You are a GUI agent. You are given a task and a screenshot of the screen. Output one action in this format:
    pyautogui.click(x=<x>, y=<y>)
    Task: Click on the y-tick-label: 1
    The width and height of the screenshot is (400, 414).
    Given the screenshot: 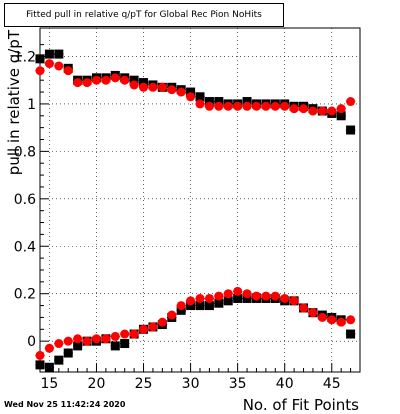 What is the action you would take?
    pyautogui.click(x=31, y=105)
    